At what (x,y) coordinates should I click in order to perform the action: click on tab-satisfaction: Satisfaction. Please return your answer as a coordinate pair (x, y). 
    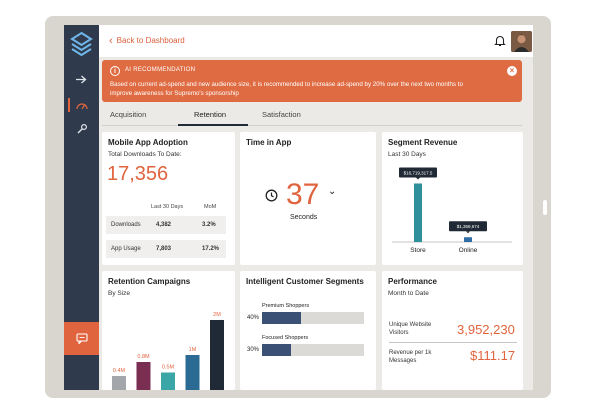
    Looking at the image, I should click on (281, 114).